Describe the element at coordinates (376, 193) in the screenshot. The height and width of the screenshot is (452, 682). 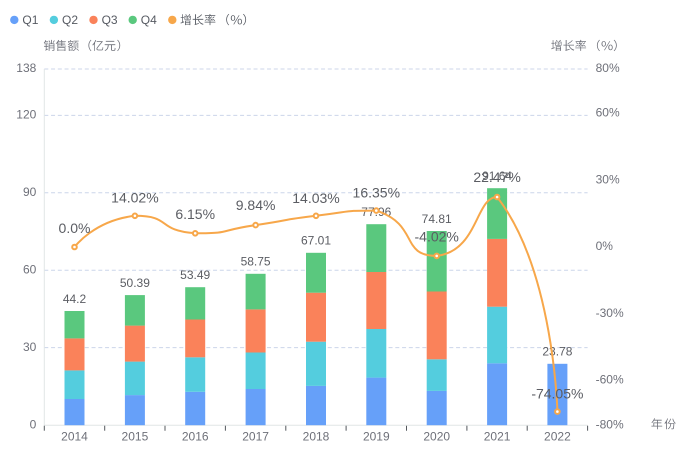
I see `svg-text: 16.35%` at that location.